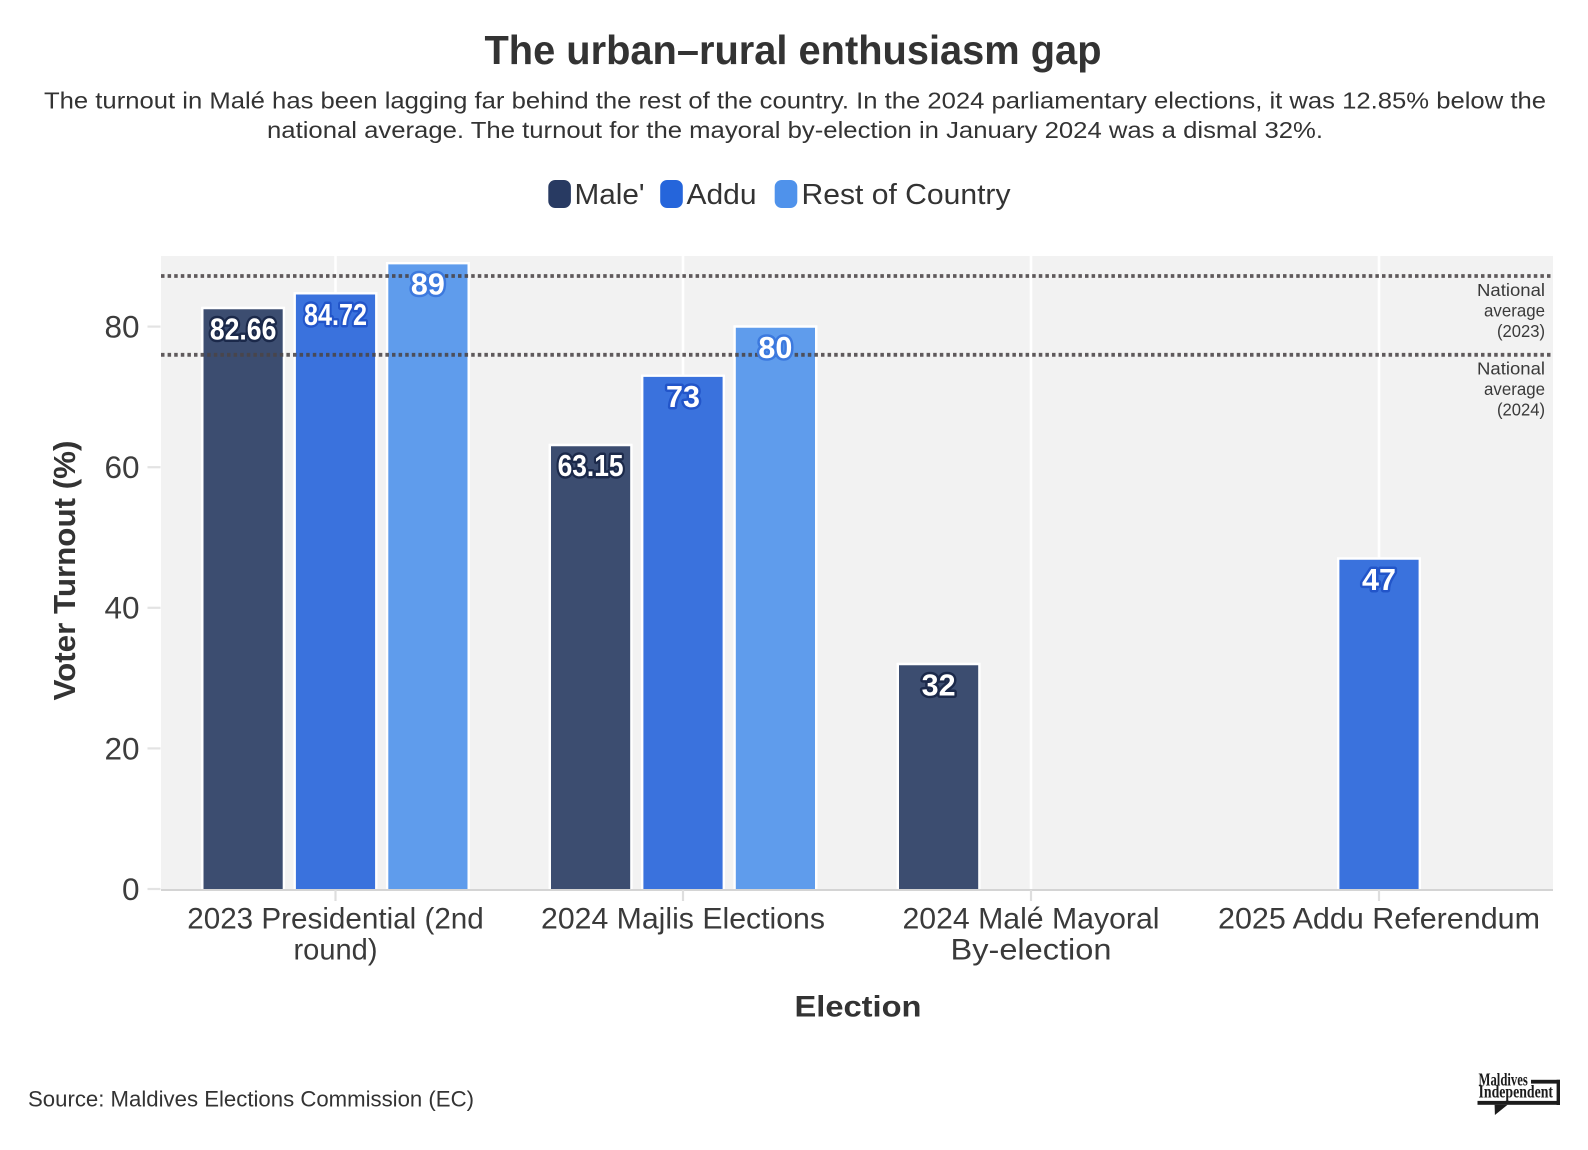 The image size is (1588, 1150). I want to click on svg-text: The urban–rural enthusiasm gap, so click(793, 50).